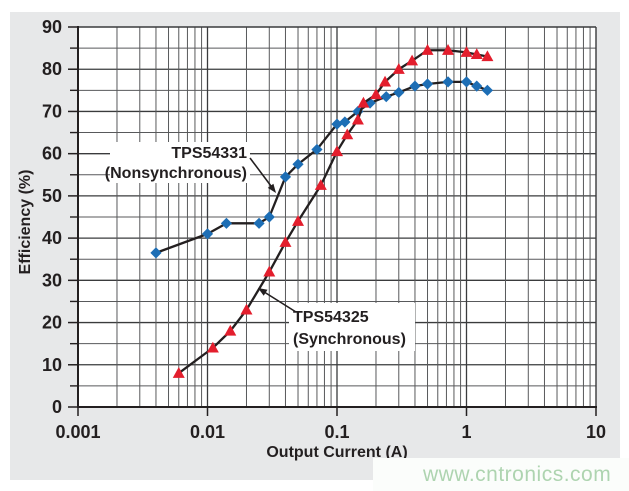 The image size is (629, 491). I want to click on annotation-tps54325: TPS54325 (Synchronous), so click(336, 319).